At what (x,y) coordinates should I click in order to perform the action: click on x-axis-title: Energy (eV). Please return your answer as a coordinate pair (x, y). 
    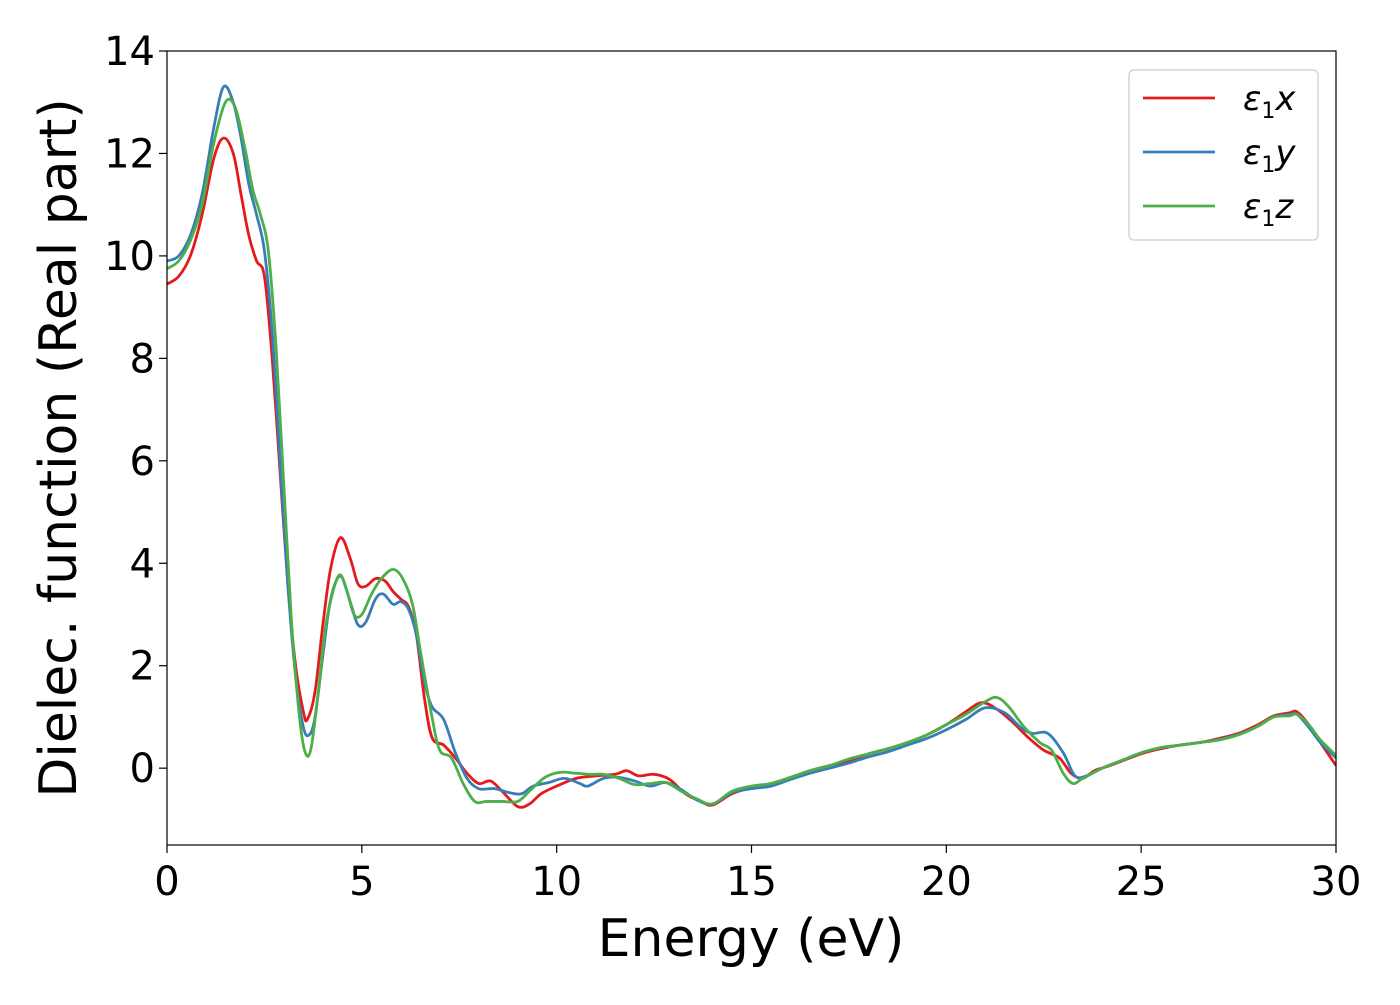
    Looking at the image, I should click on (751, 939).